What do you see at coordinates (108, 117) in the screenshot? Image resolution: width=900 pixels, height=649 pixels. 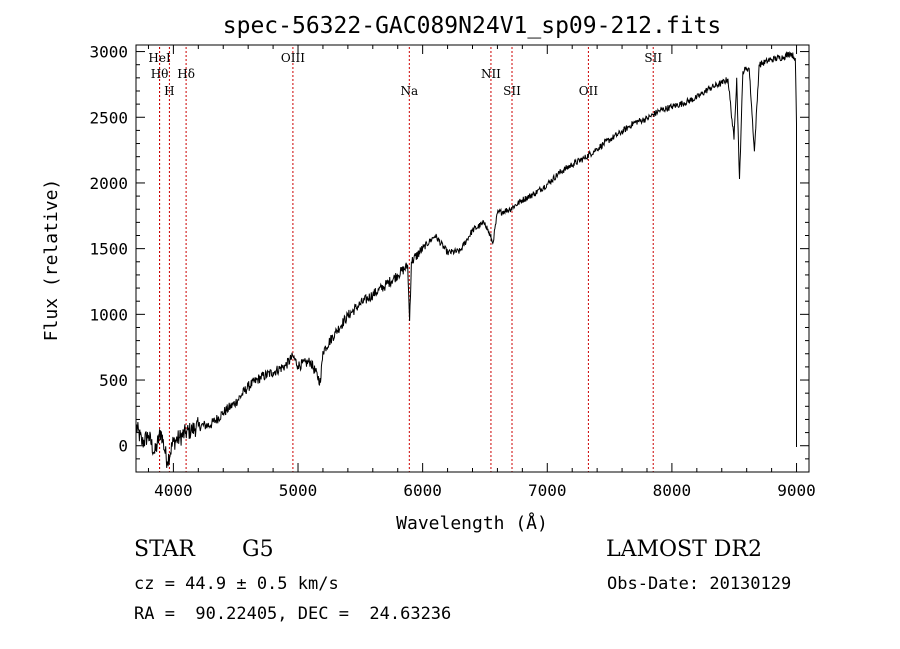 I see `y-tick-label: 2500` at bounding box center [108, 117].